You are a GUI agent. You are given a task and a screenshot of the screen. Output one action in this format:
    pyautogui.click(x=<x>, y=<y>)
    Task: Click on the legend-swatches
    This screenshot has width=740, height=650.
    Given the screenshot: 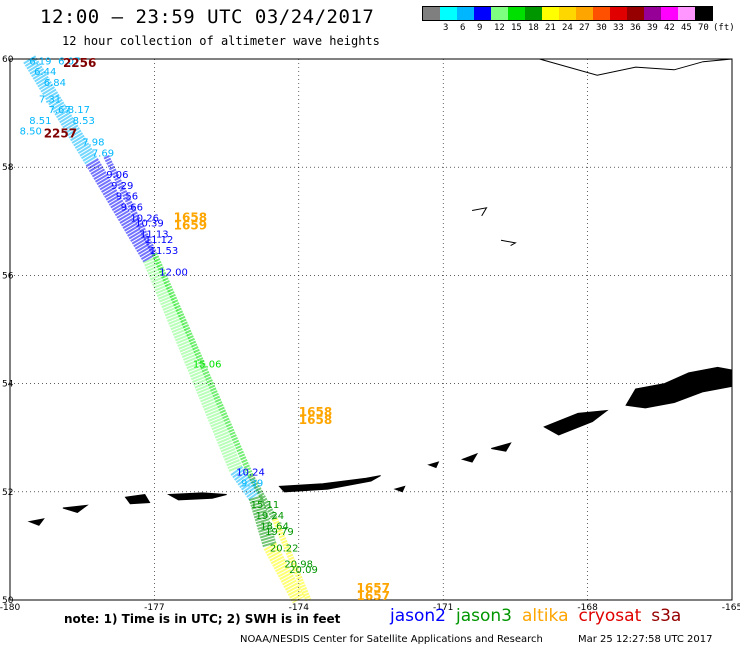 What is the action you would take?
    pyautogui.click(x=567, y=13)
    